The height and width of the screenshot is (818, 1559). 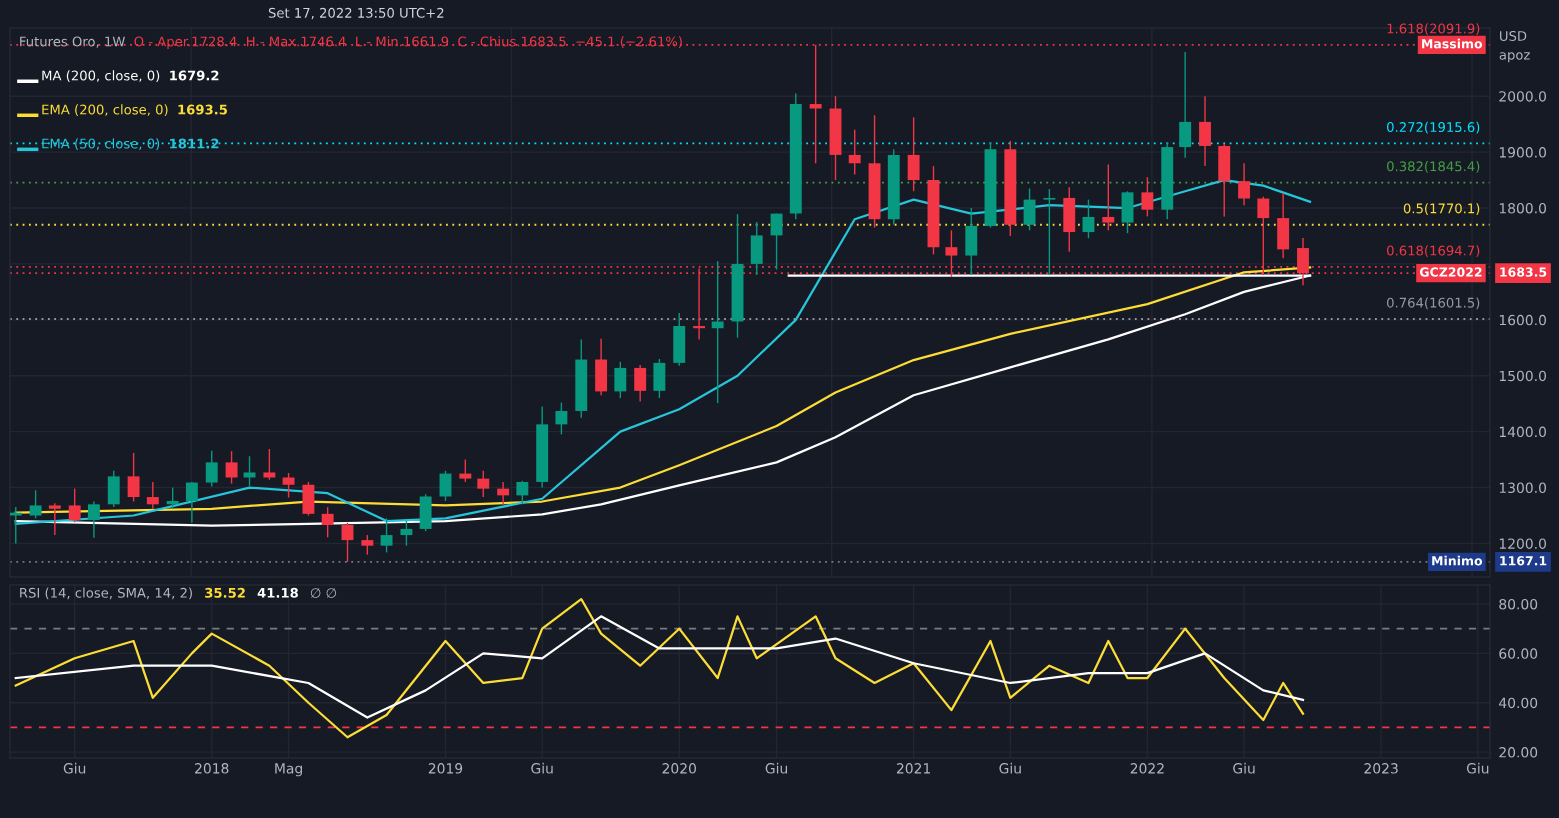 I want to click on x-tick-label: 2022, so click(x=1147, y=768).